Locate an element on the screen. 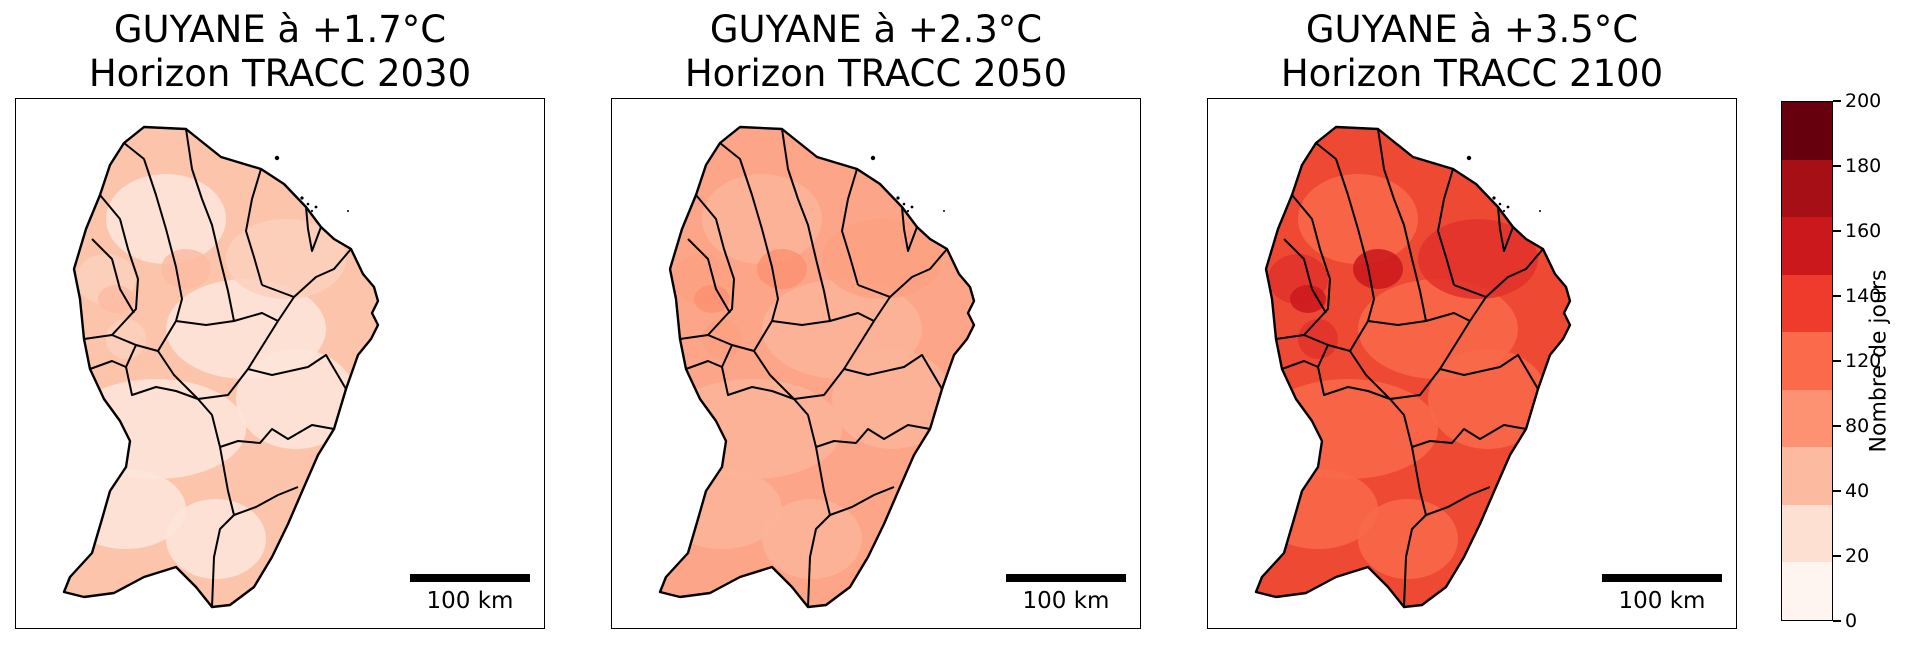  title-horizon: Horizon TRACC 2030 is located at coordinates (280, 73).